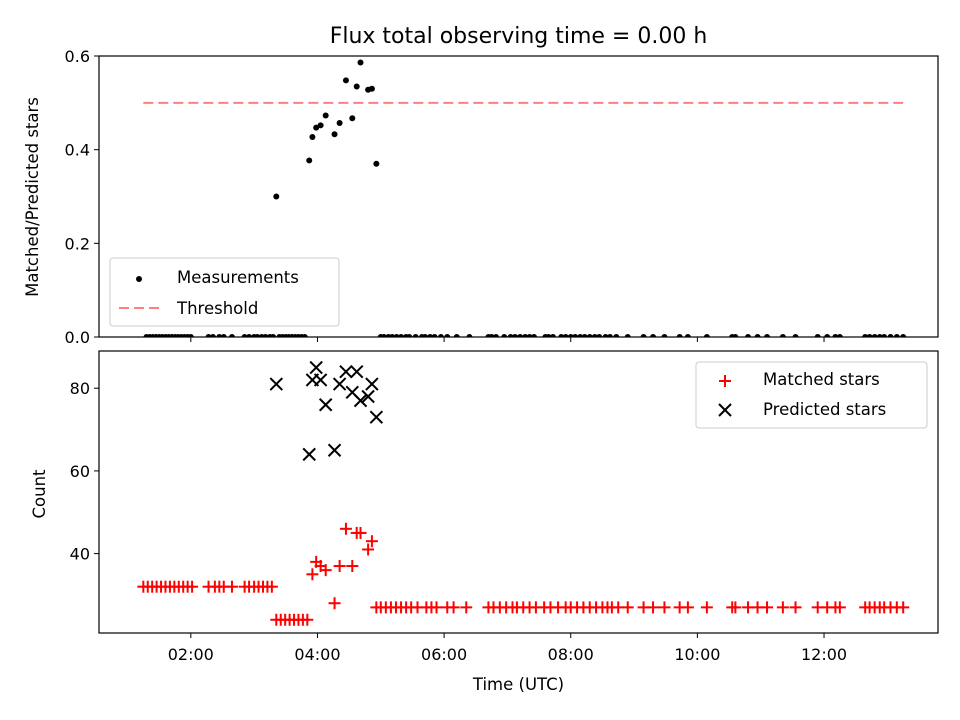  I want to click on predicted-stars-points, so click(326, 411).